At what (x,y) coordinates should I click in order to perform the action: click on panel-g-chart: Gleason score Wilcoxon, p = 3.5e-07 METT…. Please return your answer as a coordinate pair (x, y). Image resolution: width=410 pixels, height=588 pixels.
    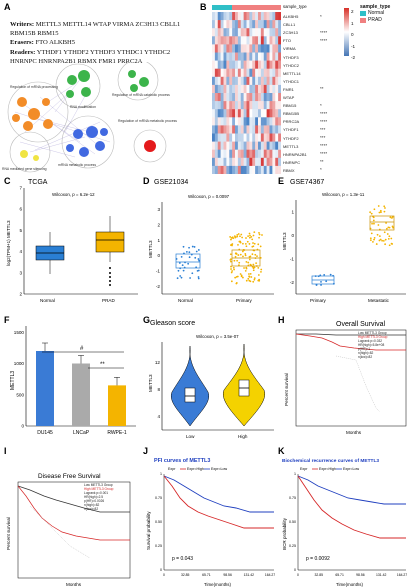
    Looking at the image, I should click on (211, 379).